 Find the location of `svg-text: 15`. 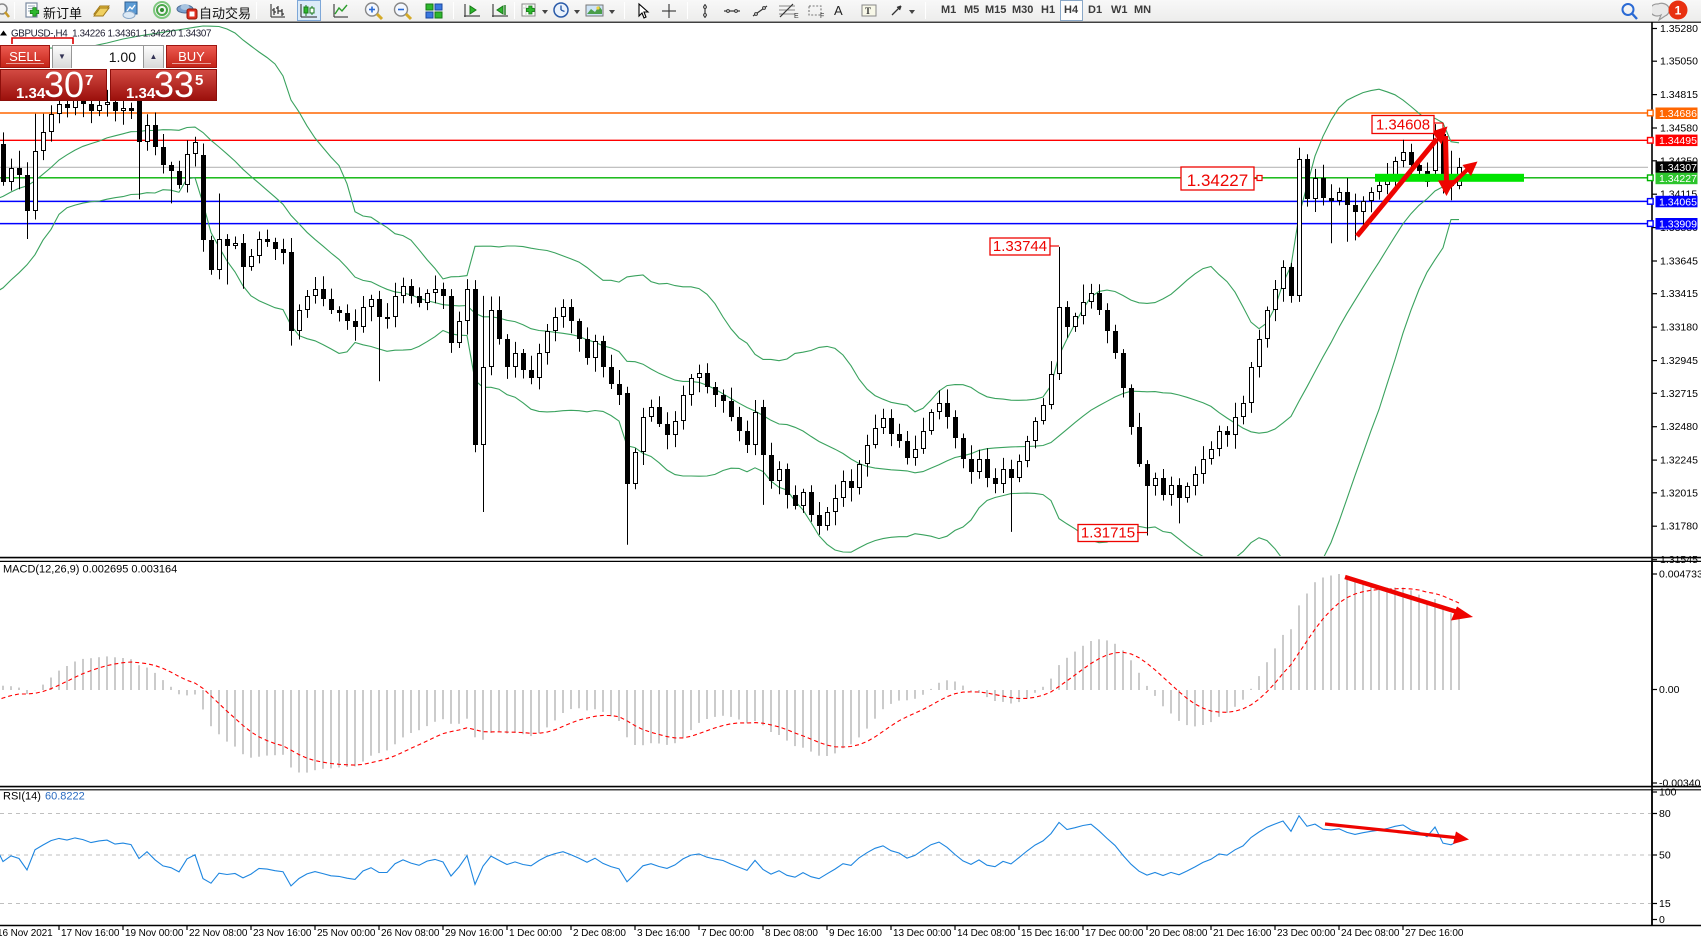

svg-text: 15 is located at coordinates (1665, 904).